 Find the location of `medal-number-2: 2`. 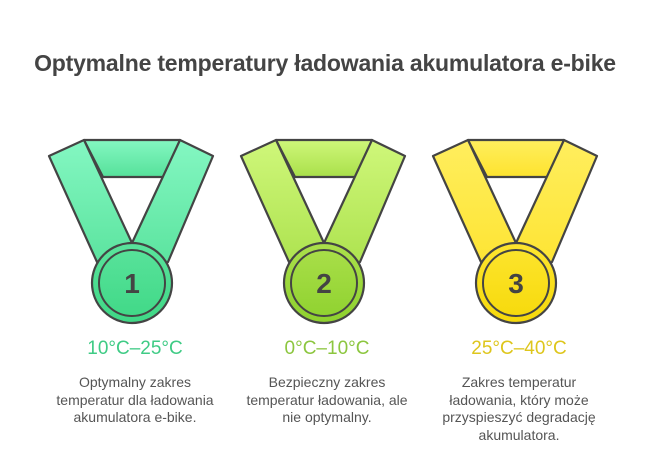

medal-number-2: 2 is located at coordinates (324, 283).